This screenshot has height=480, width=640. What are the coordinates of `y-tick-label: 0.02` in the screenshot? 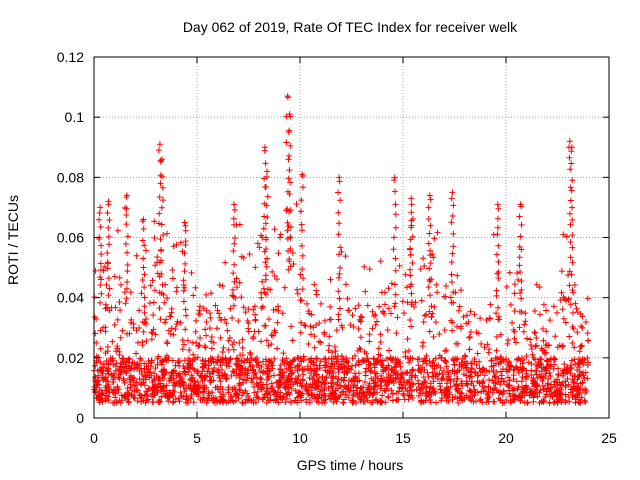 It's located at (70, 358).